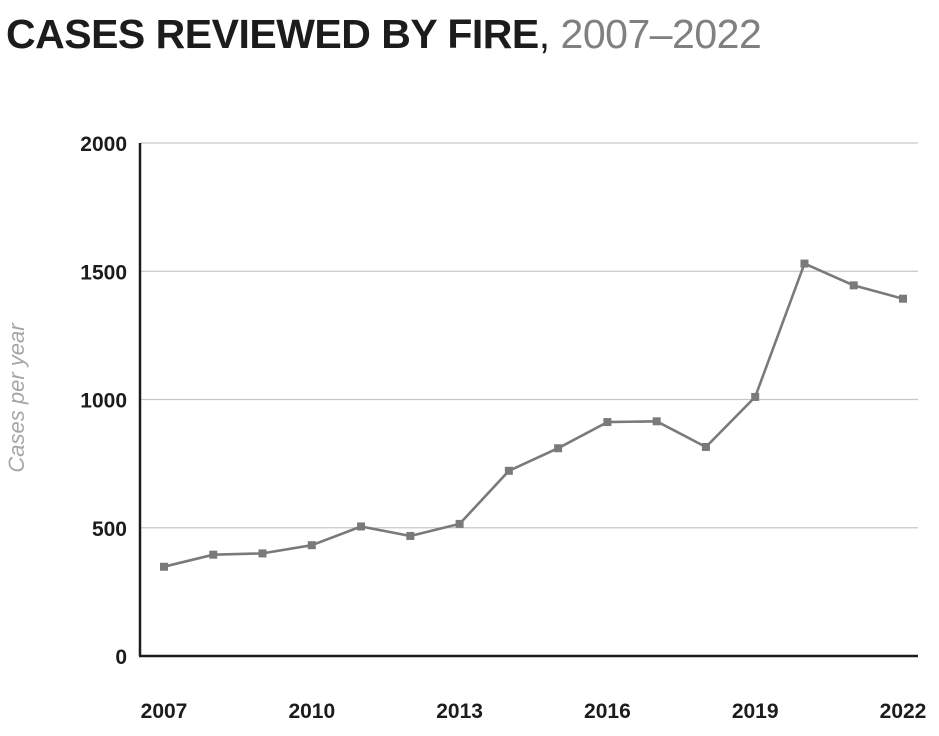 The image size is (939, 736). I want to click on y-tick-label-500: 500, so click(109, 529).